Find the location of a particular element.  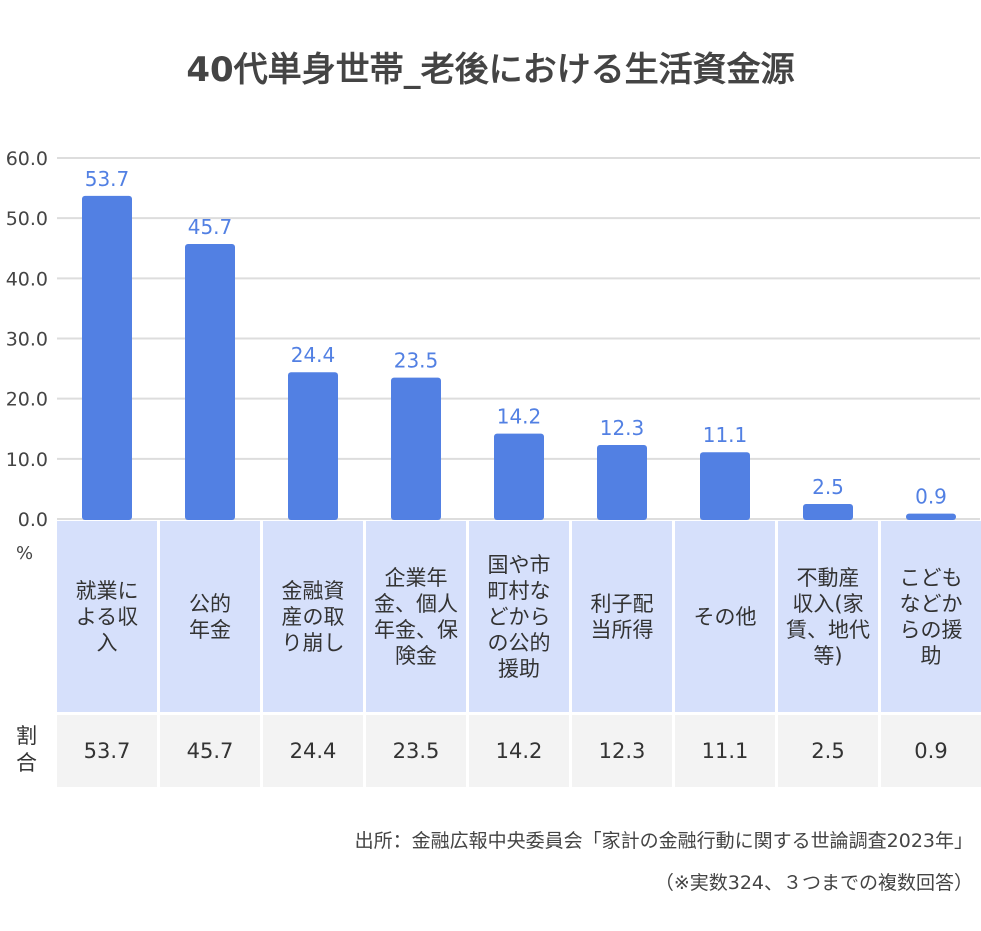

table-value: 0.9 is located at coordinates (931, 751).